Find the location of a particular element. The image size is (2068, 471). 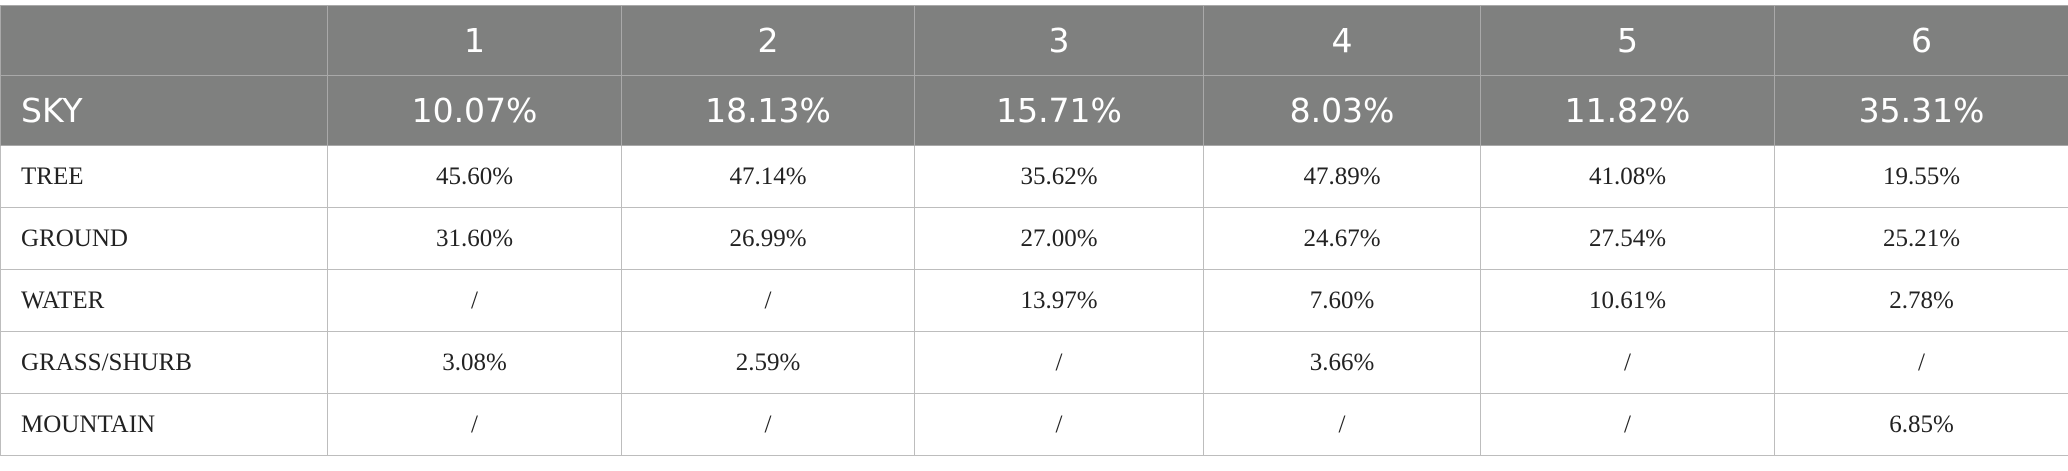

cell: 2.78% is located at coordinates (1921, 301).